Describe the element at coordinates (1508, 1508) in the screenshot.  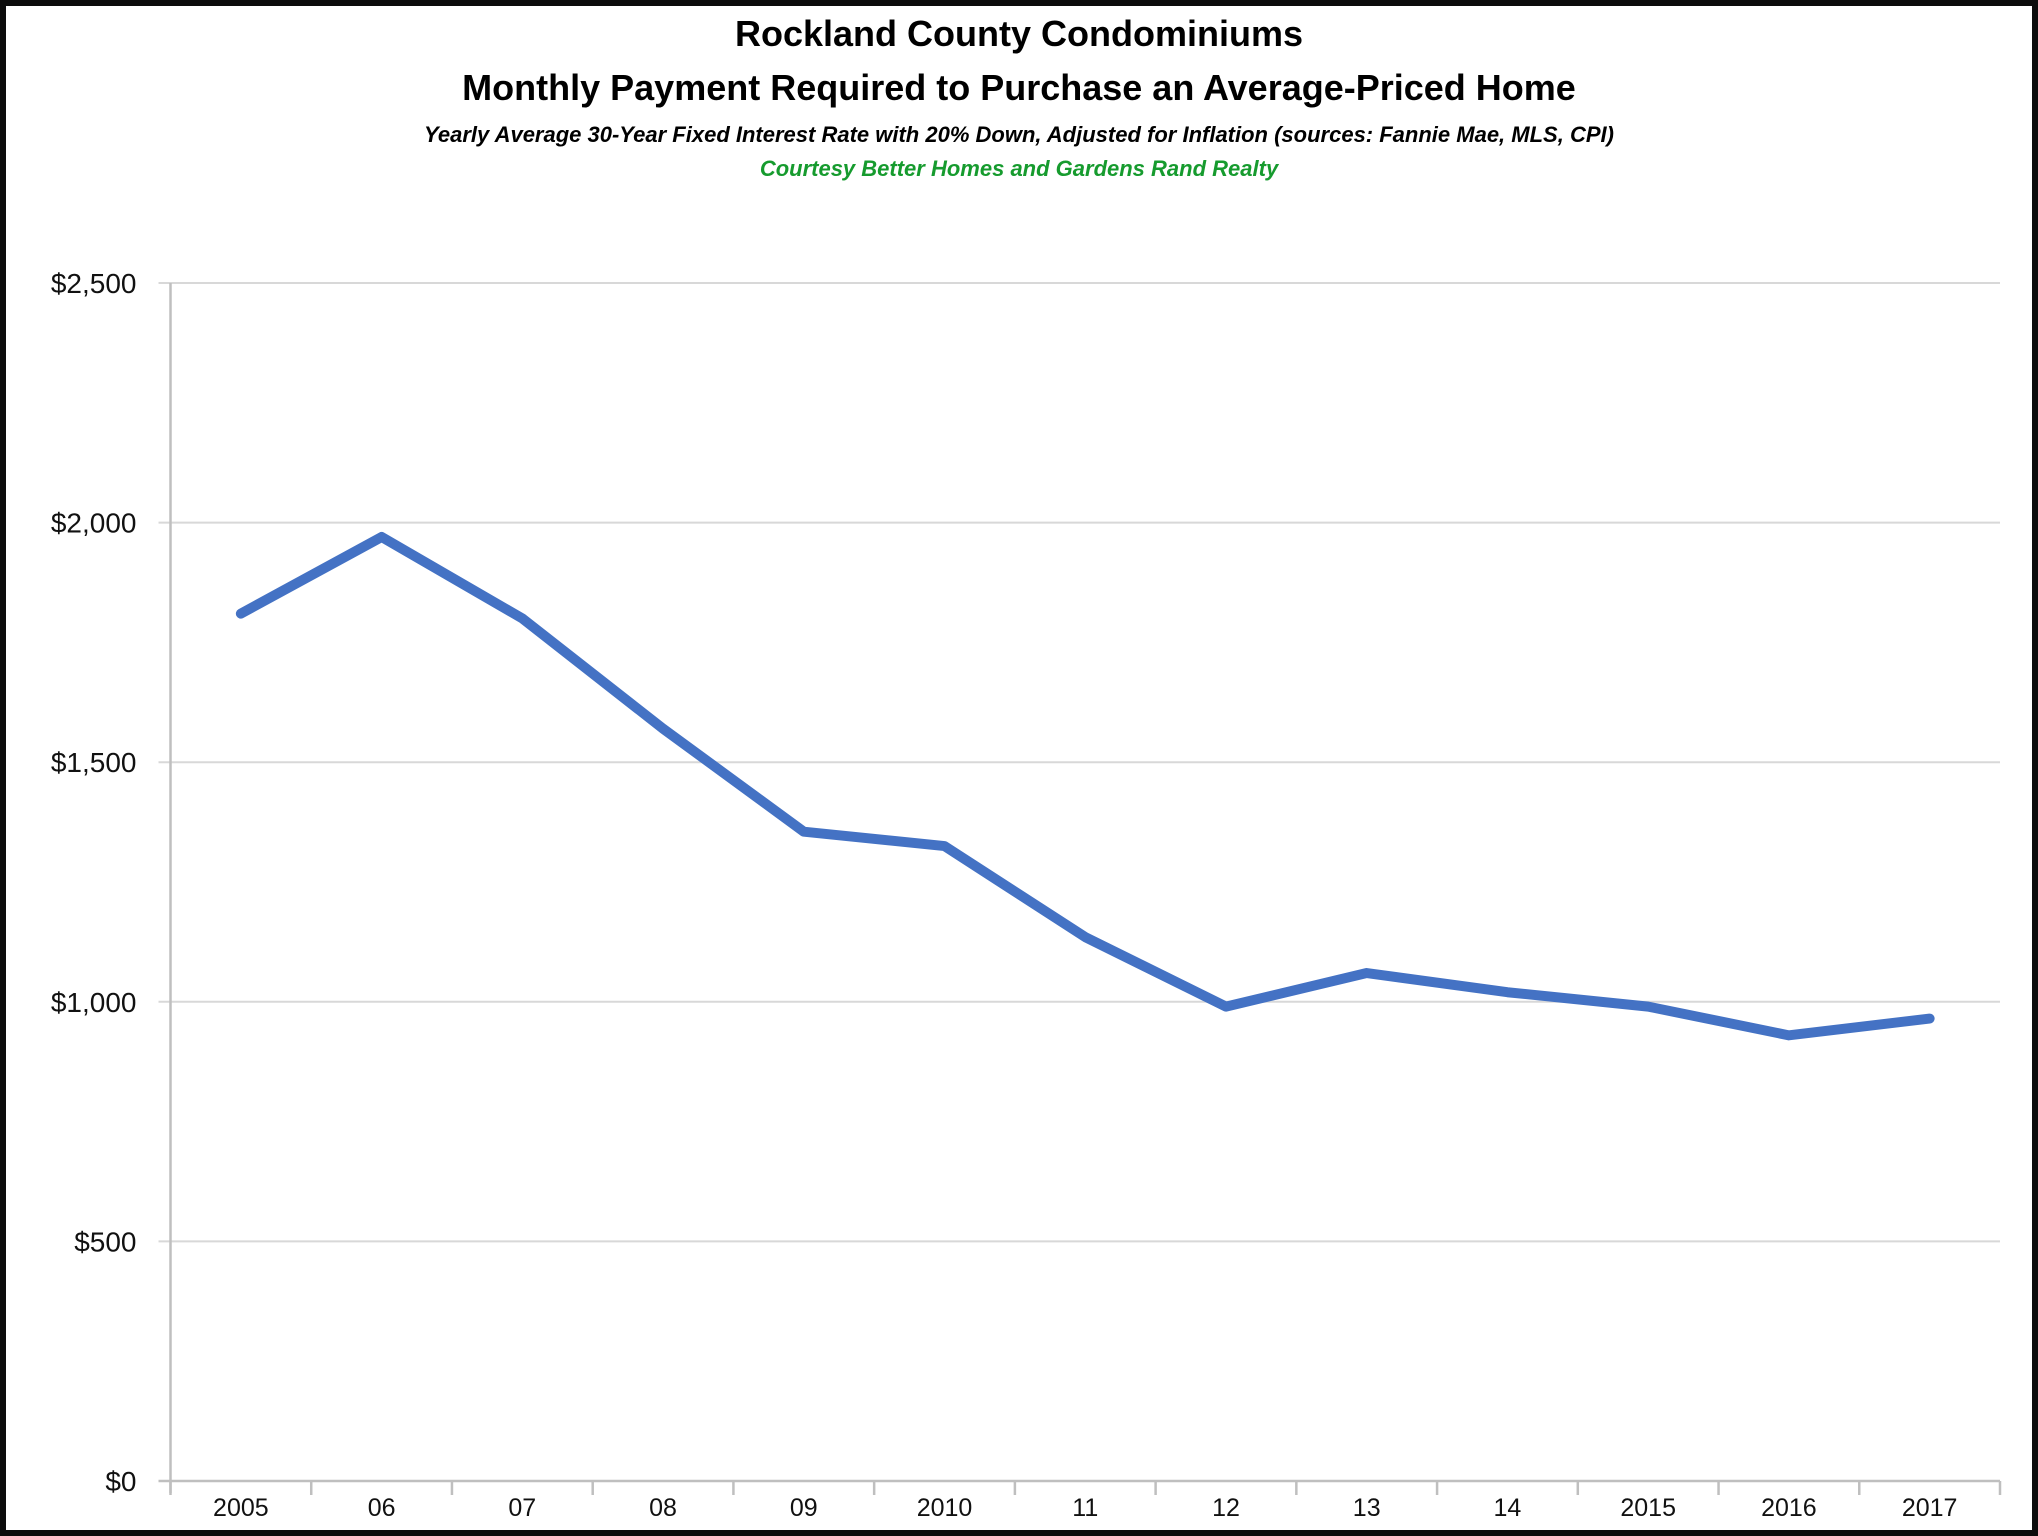
I see `x-axis-tick-label: 14` at that location.